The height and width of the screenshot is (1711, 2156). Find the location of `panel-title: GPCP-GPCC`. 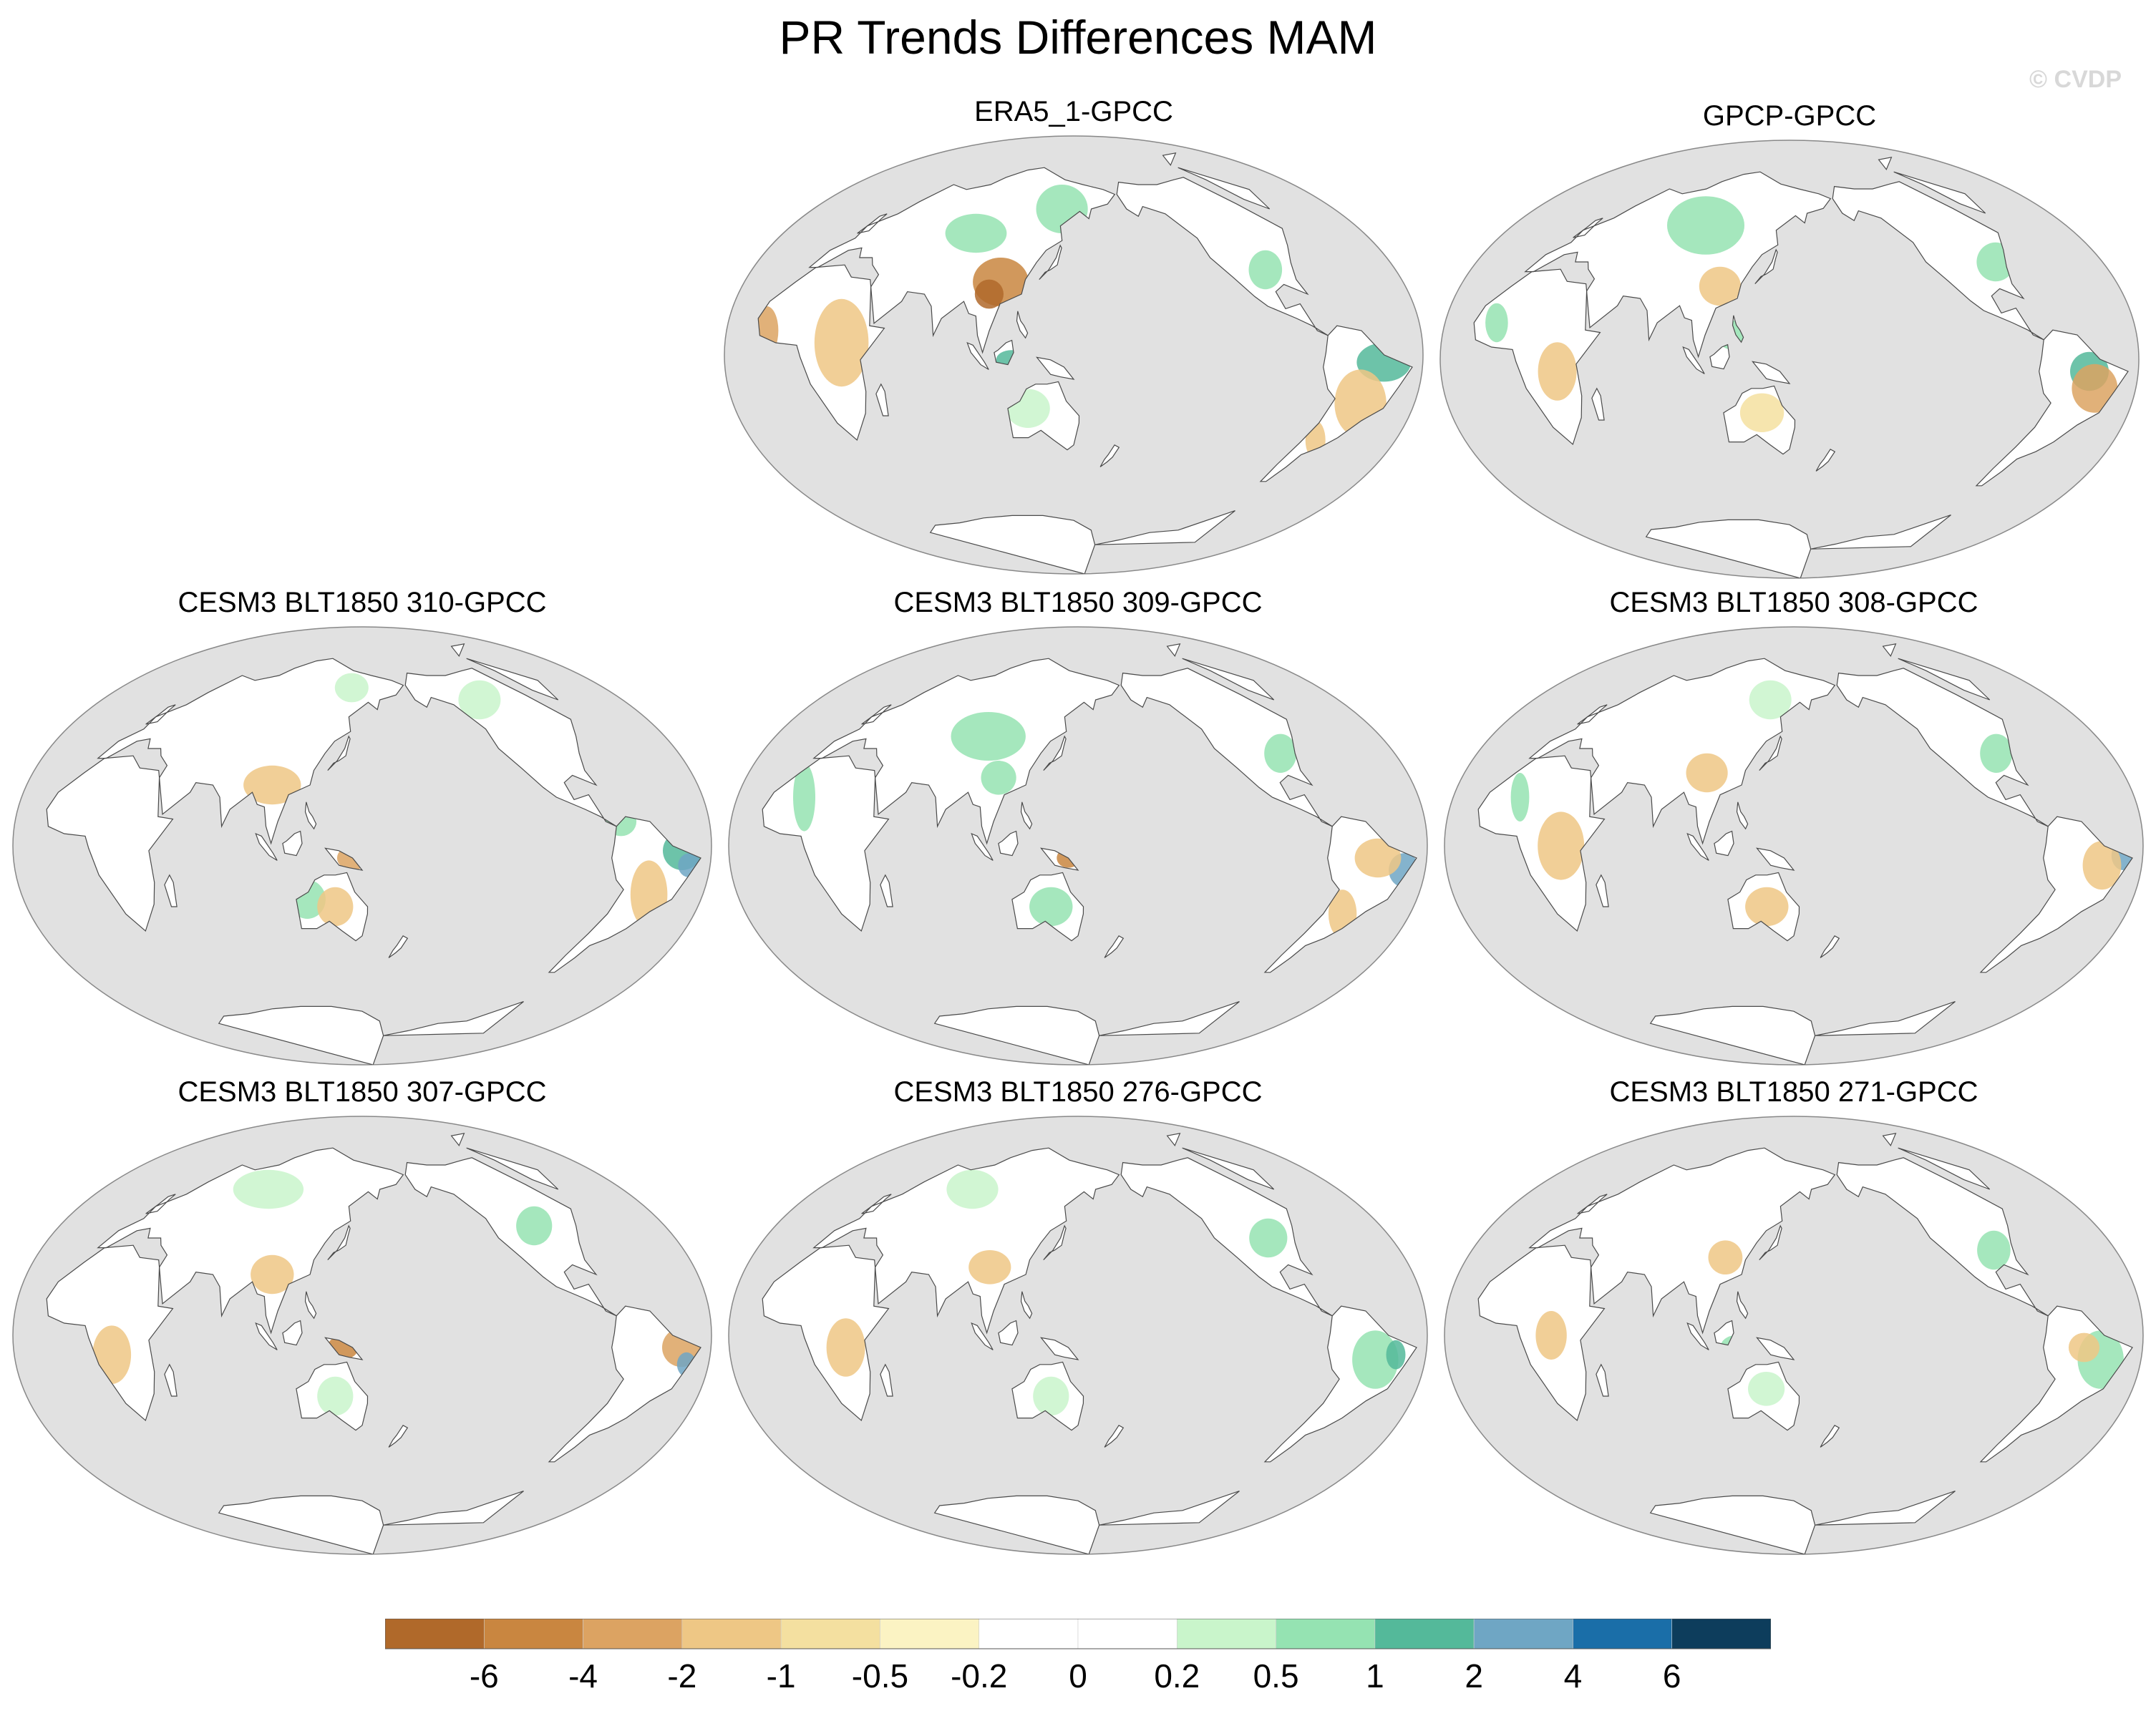

panel-title: GPCP-GPCC is located at coordinates (1789, 116).